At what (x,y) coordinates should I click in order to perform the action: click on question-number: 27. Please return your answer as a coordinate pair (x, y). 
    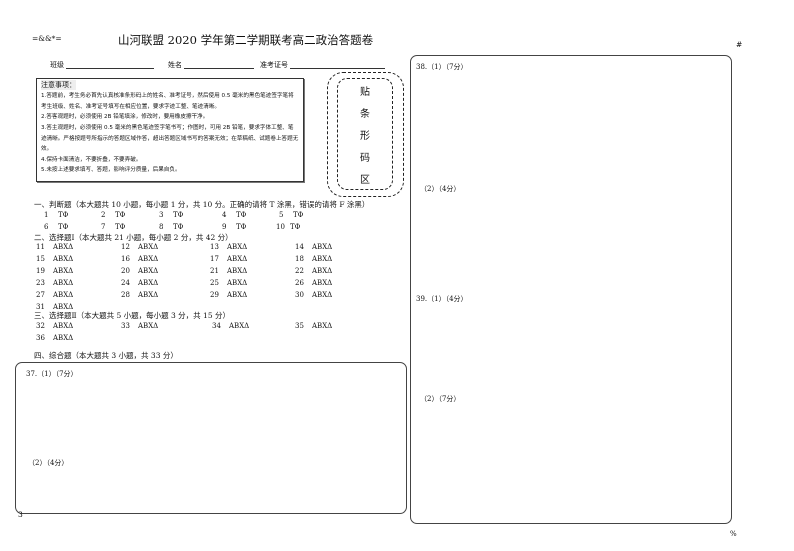
    Looking at the image, I should click on (40, 295).